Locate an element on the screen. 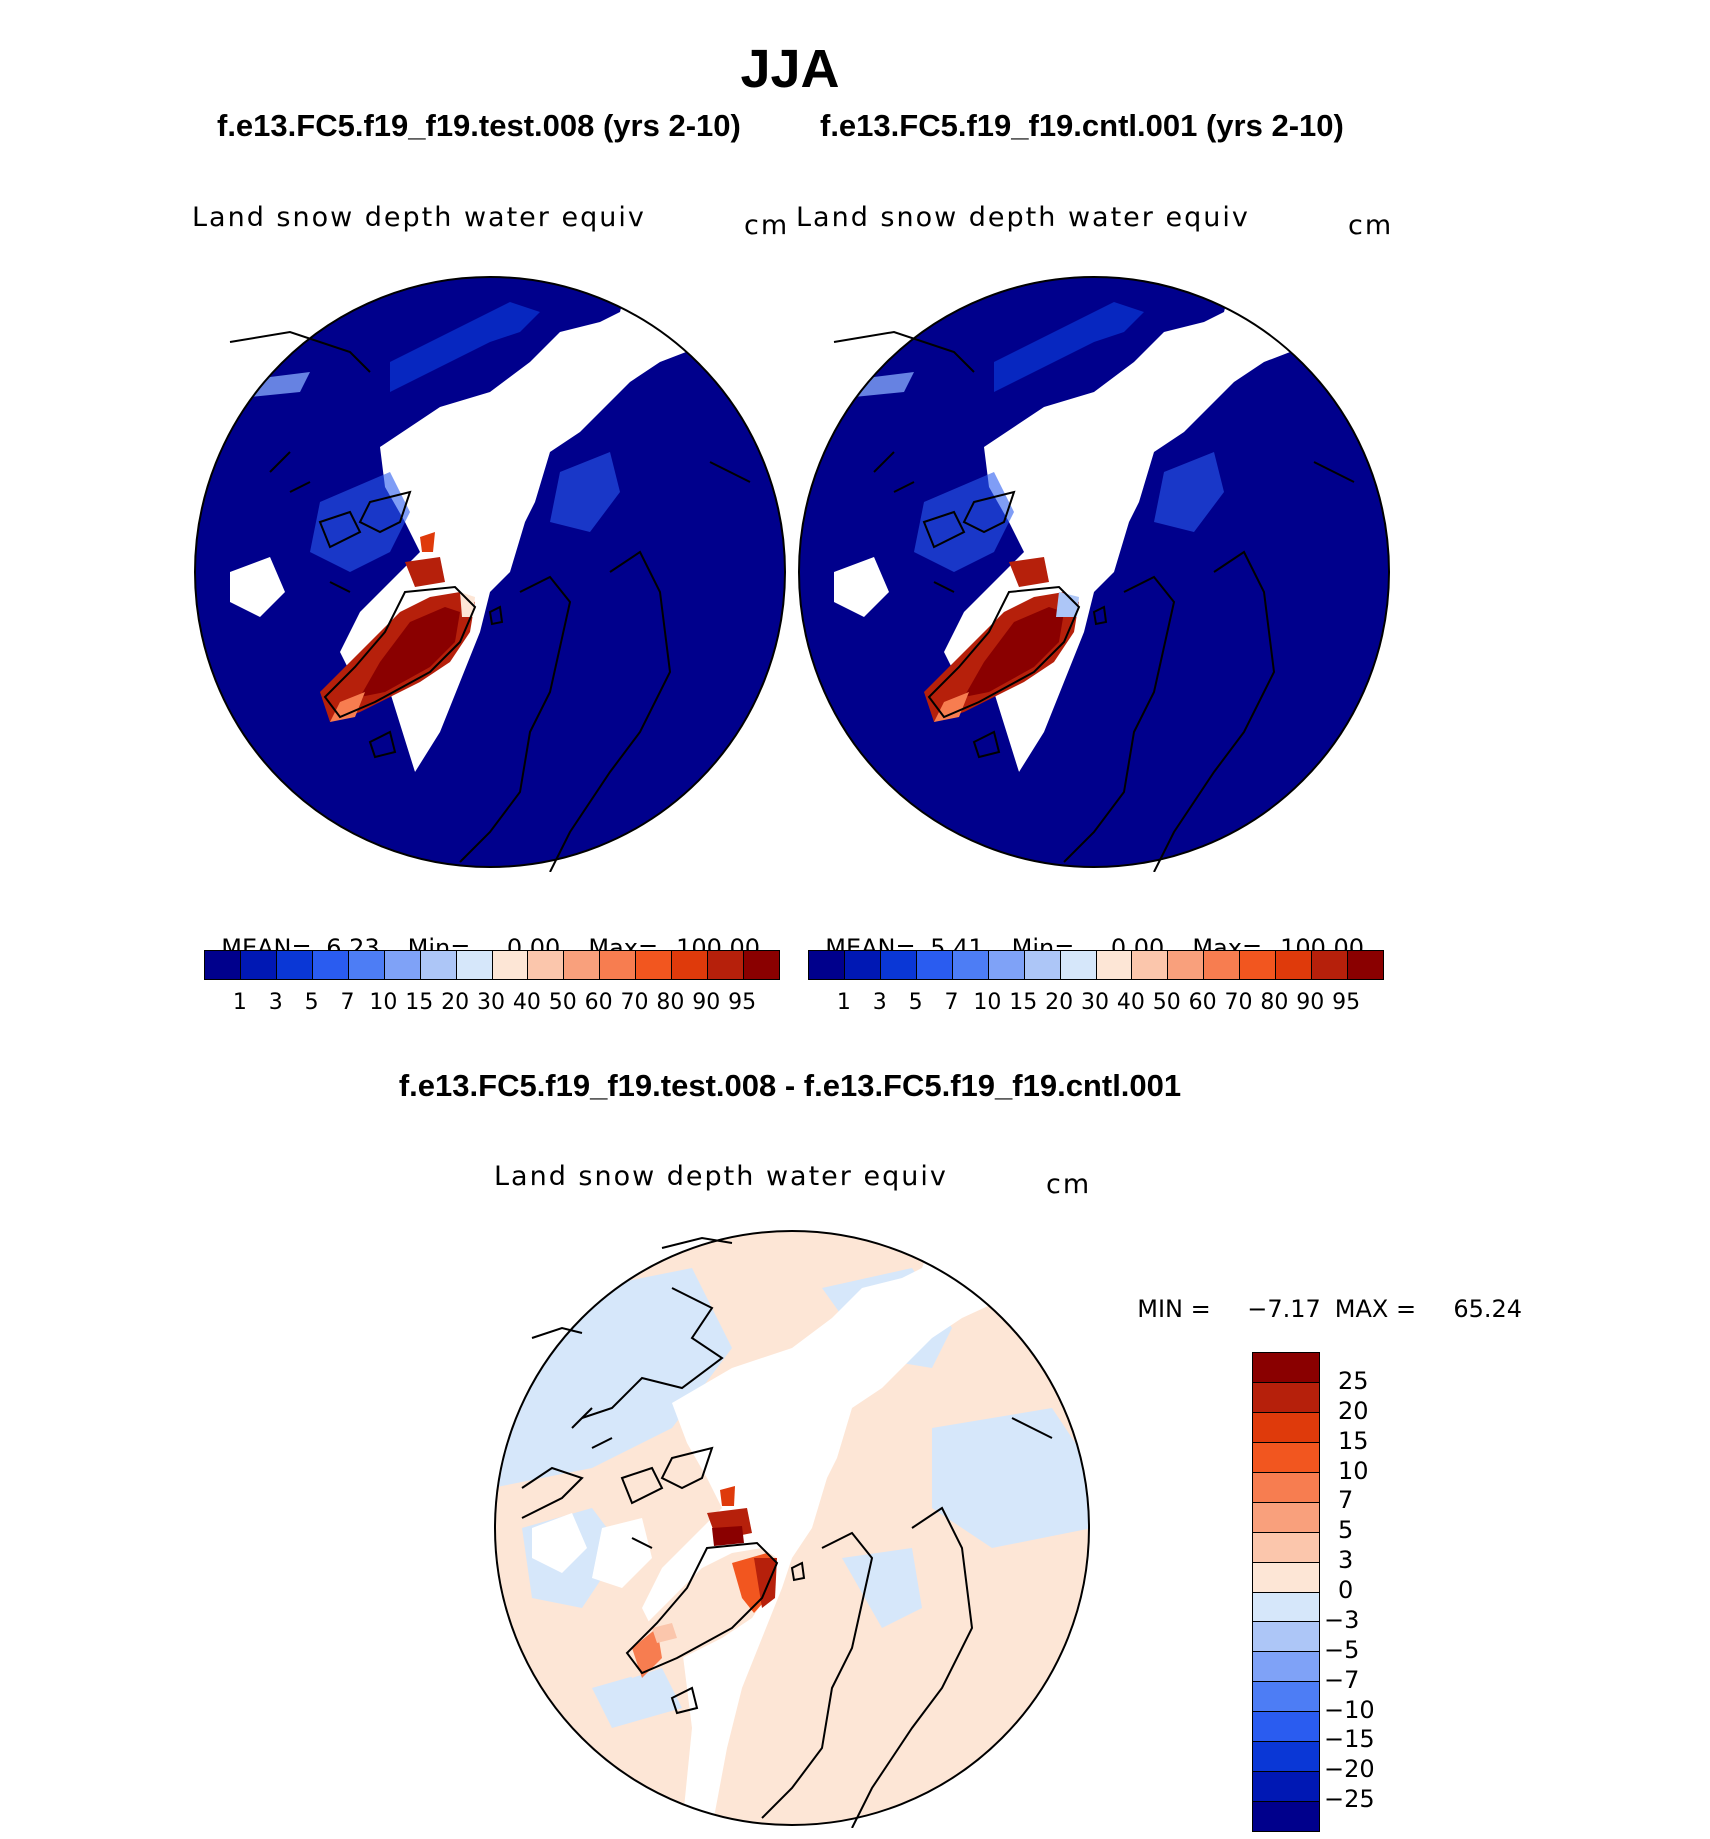 The width and height of the screenshot is (1710, 1839). test-colorbar-tick-label: 70 is located at coordinates (634, 1002).